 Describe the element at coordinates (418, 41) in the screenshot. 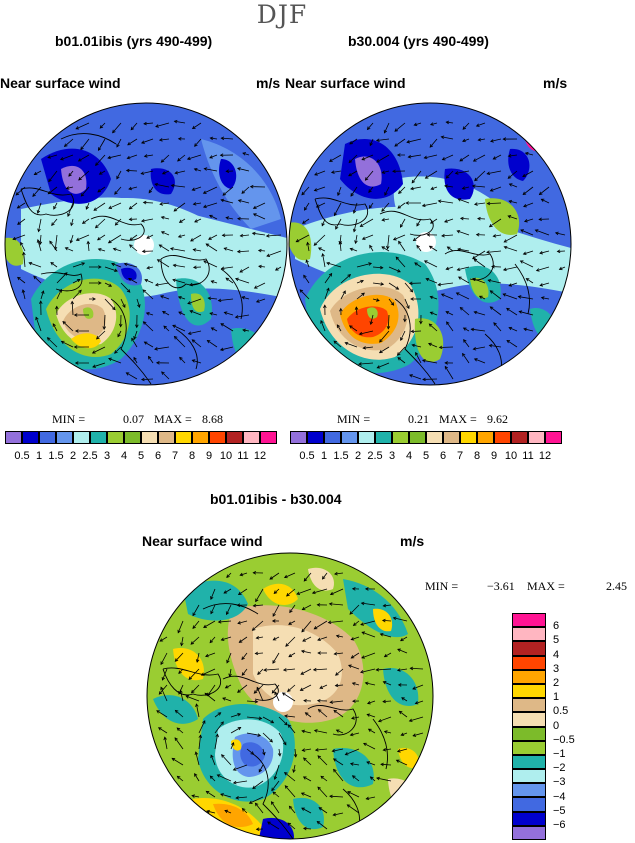

I see `panel2-title: b30.004 (yrs 490-499)` at that location.